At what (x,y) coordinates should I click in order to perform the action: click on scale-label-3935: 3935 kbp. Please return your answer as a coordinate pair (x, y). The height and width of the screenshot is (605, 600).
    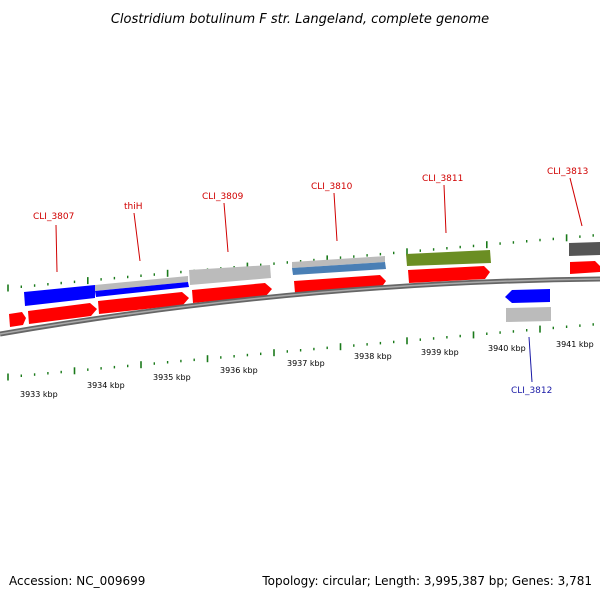
    Looking at the image, I should click on (172, 377).